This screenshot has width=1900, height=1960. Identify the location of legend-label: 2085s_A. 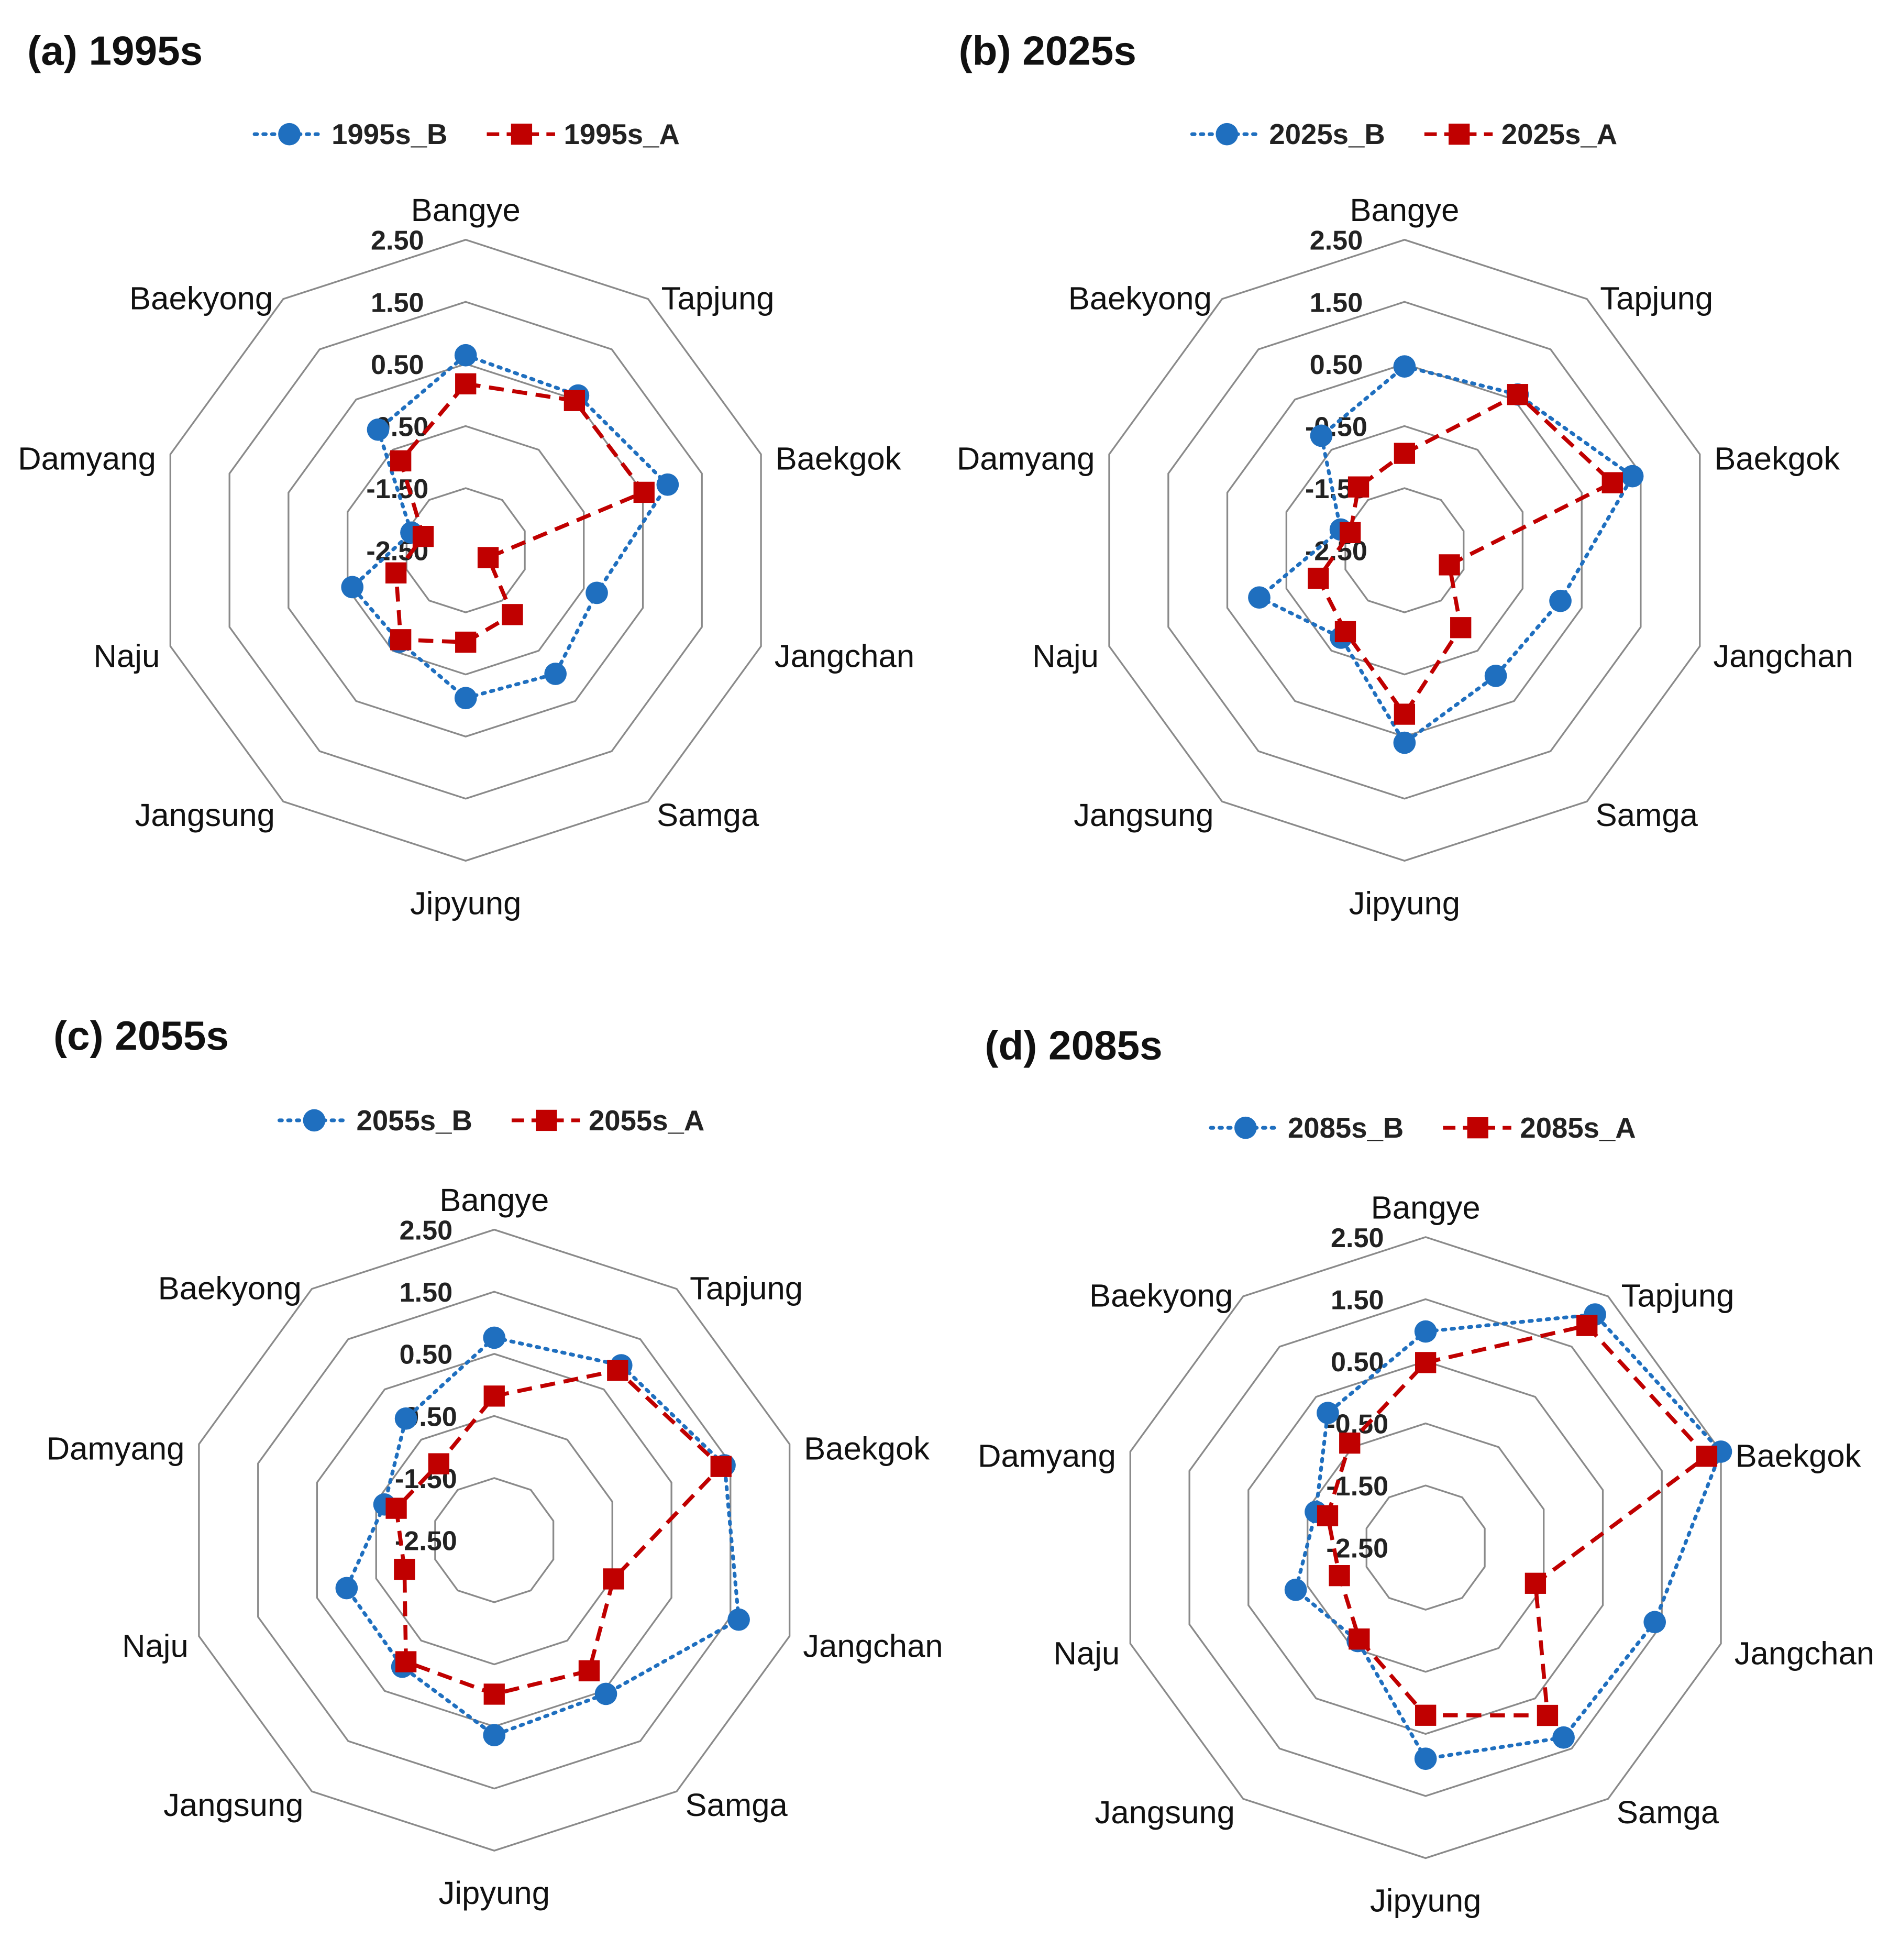
(1578, 1128).